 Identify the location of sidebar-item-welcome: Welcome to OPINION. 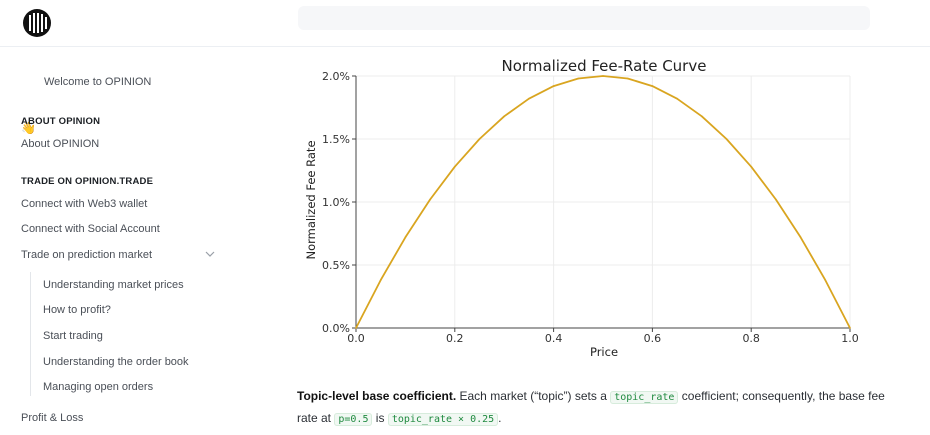
(98, 82).